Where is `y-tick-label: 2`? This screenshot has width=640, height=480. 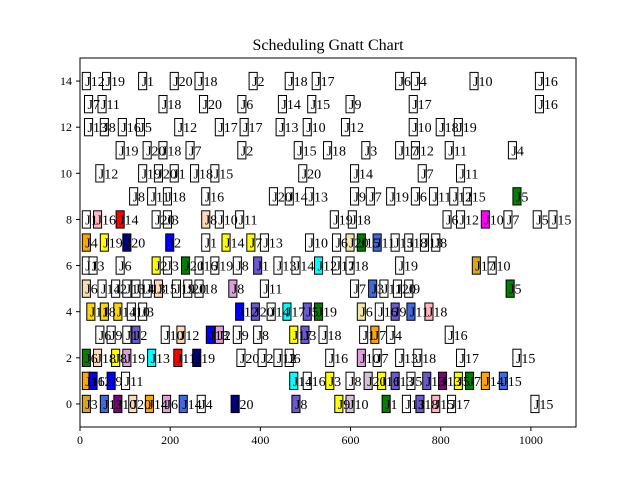 y-tick-label: 2 is located at coordinates (69, 358).